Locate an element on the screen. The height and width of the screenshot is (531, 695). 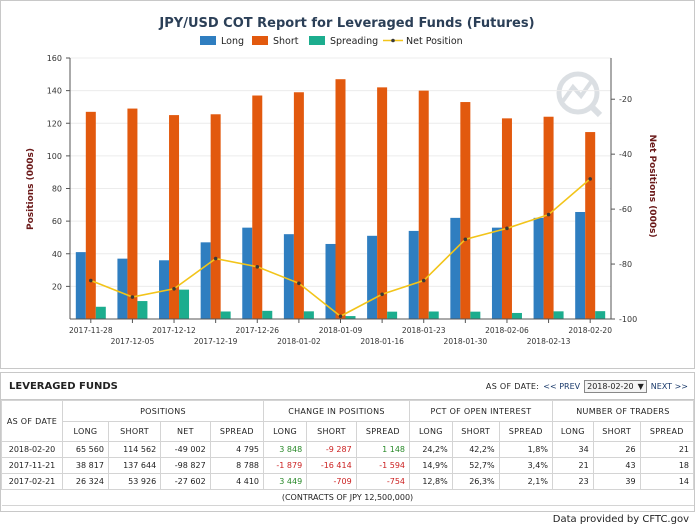
x-tick-label-2018-01-30: 2018-01-30 is located at coordinates (466, 341).